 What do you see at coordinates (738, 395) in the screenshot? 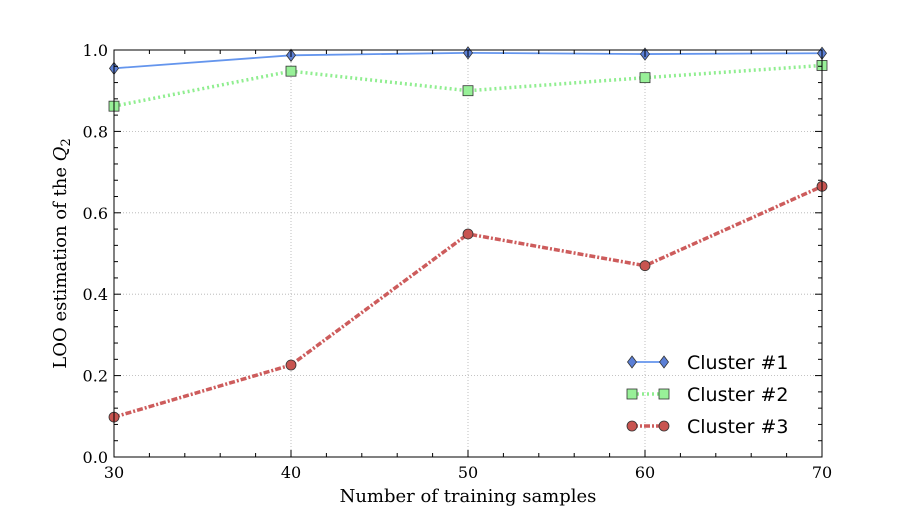
I see `legend-label: Cluster #2` at bounding box center [738, 395].